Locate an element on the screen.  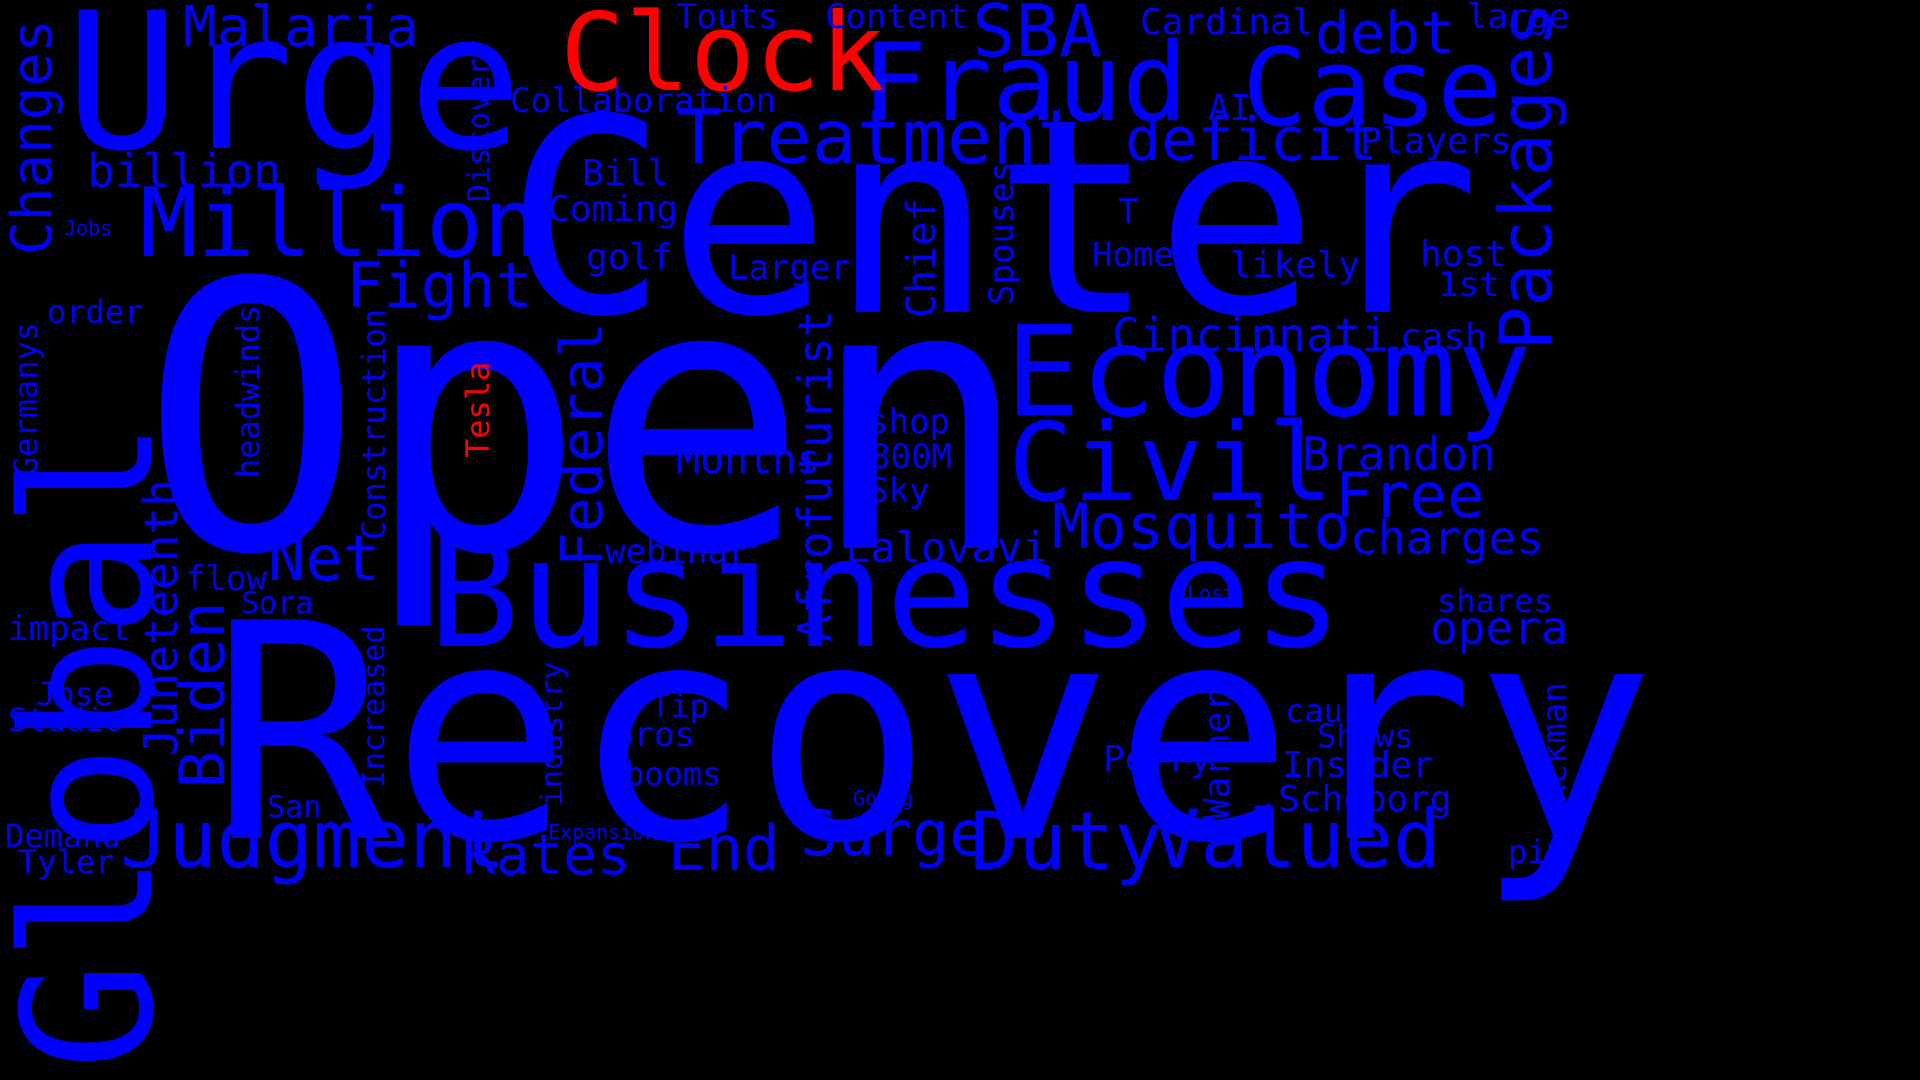
word-lalovavi: Lalovavi is located at coordinates (946, 547).